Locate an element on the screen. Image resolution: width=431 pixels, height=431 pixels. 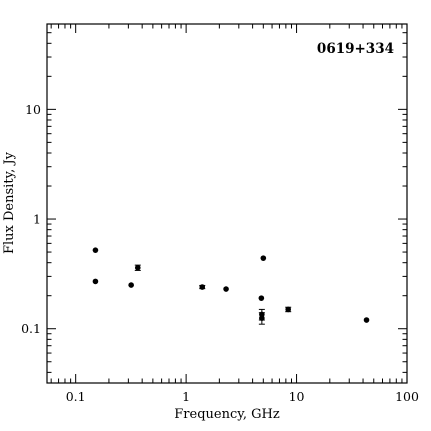
y-axis-title: Flux Density, Jy is located at coordinates (9, 202).